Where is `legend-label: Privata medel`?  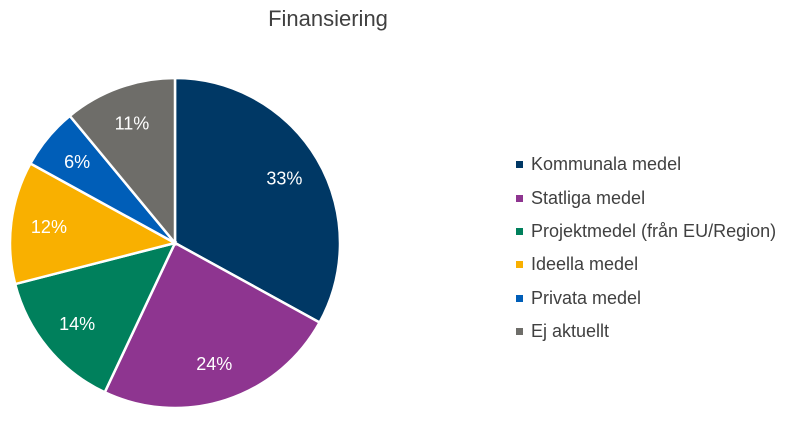
legend-label: Privata medel is located at coordinates (586, 297).